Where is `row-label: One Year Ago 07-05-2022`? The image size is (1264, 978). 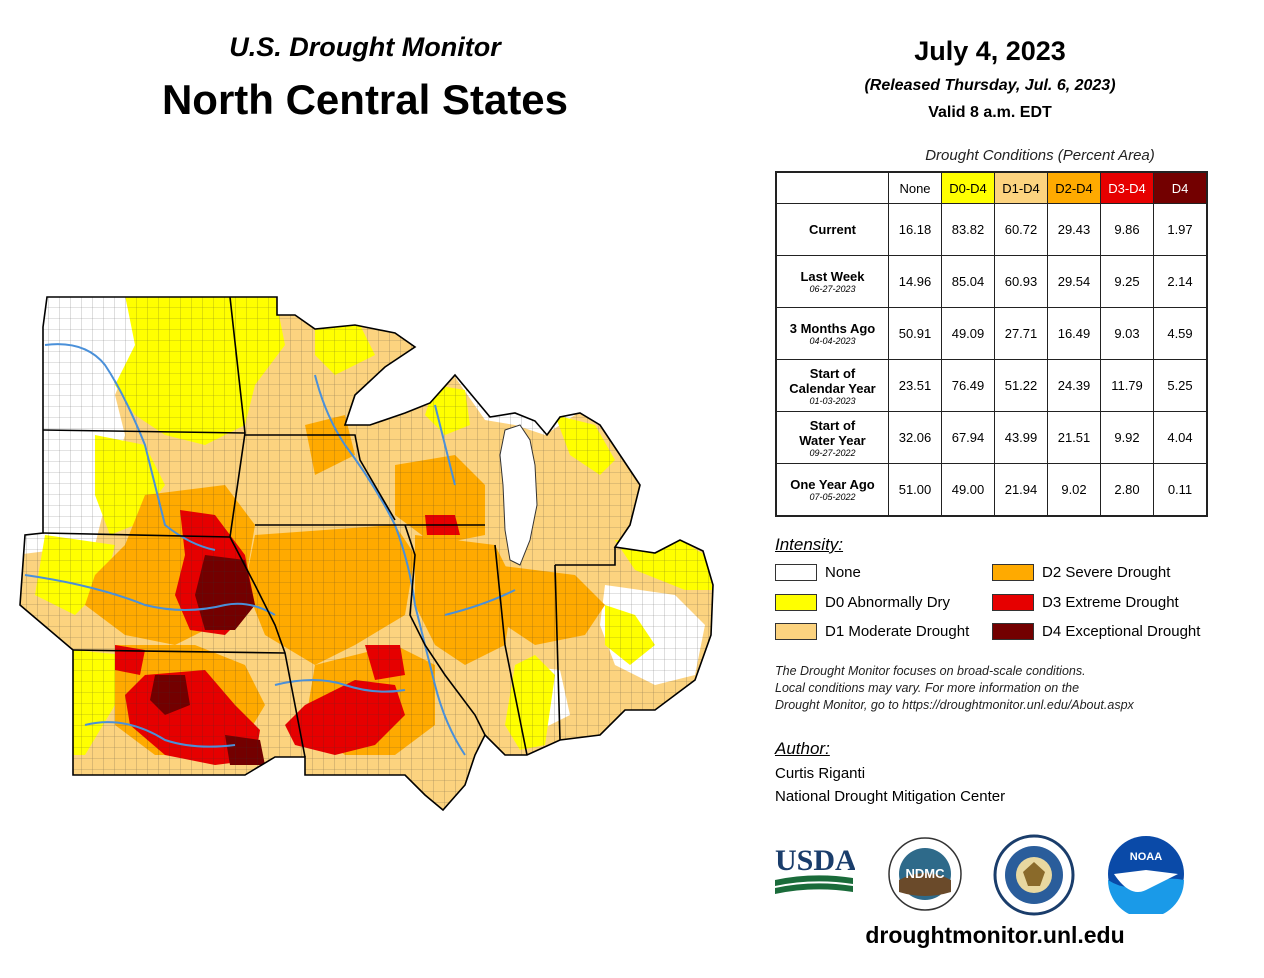
row-label: One Year Ago 07-05-2022 is located at coordinates (832, 490).